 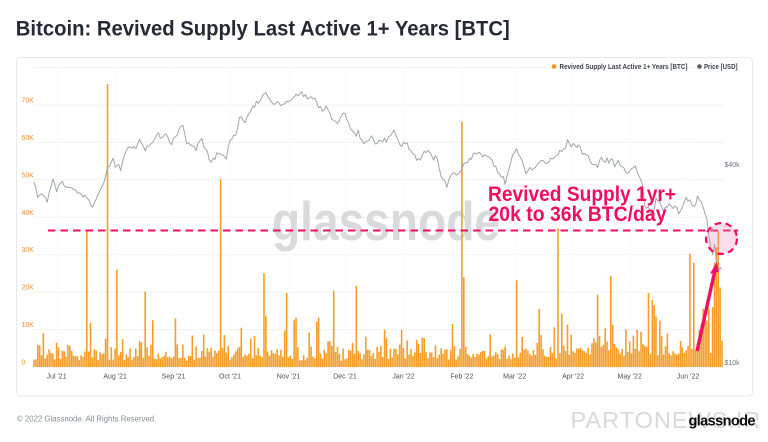 What do you see at coordinates (630, 377) in the screenshot?
I see `svg-text: May '22` at bounding box center [630, 377].